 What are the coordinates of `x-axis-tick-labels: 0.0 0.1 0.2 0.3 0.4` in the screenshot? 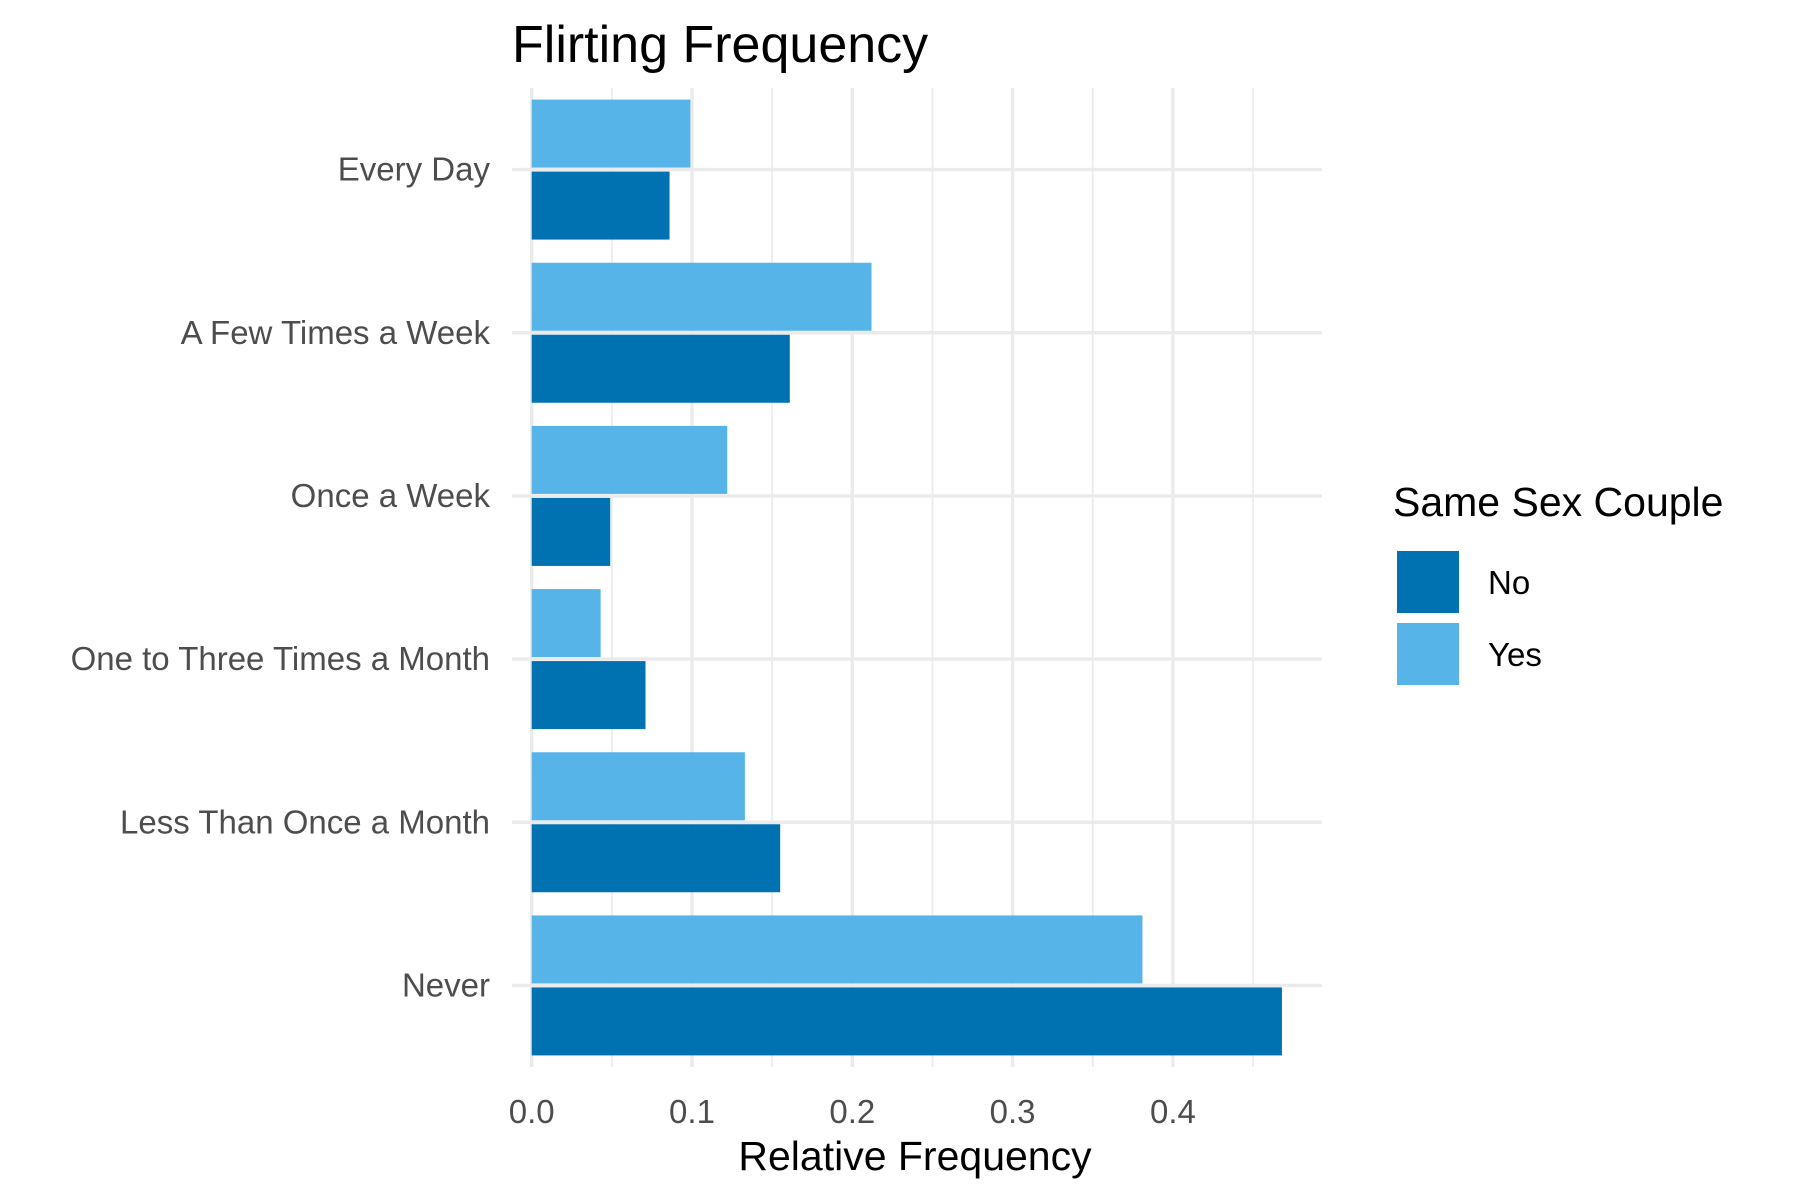 It's located at (852, 1111).